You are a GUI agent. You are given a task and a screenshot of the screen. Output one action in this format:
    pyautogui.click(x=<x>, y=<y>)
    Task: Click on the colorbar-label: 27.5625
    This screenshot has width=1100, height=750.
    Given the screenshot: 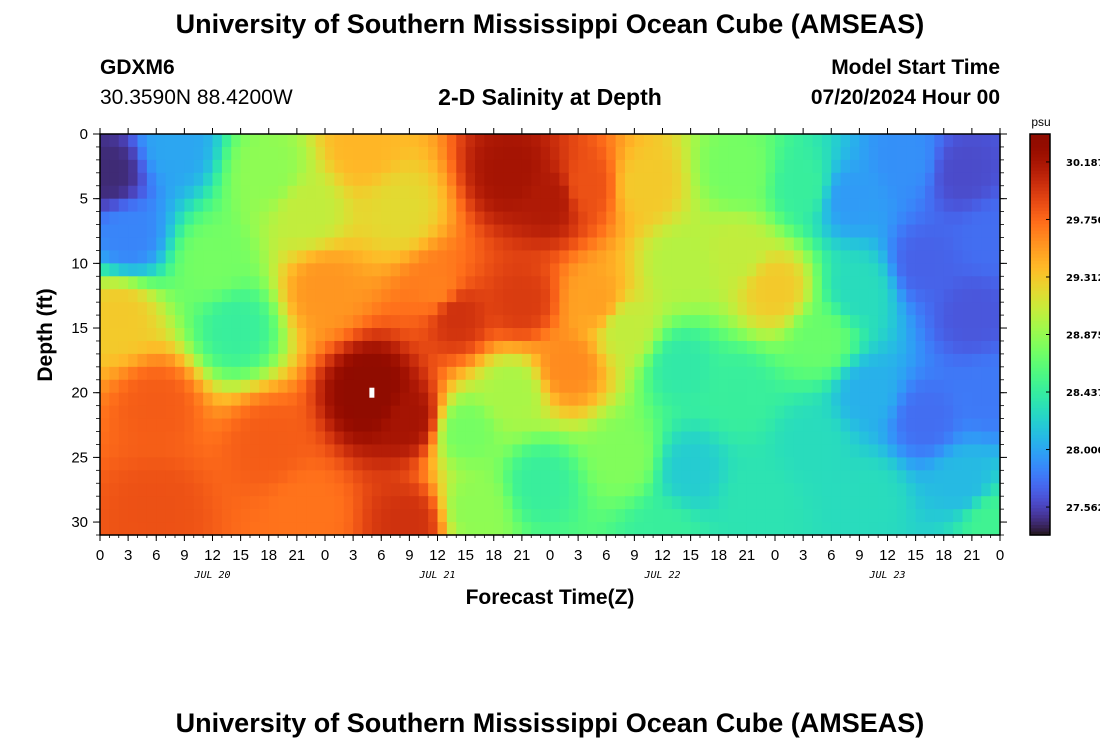 What is the action you would take?
    pyautogui.click(x=1083, y=508)
    